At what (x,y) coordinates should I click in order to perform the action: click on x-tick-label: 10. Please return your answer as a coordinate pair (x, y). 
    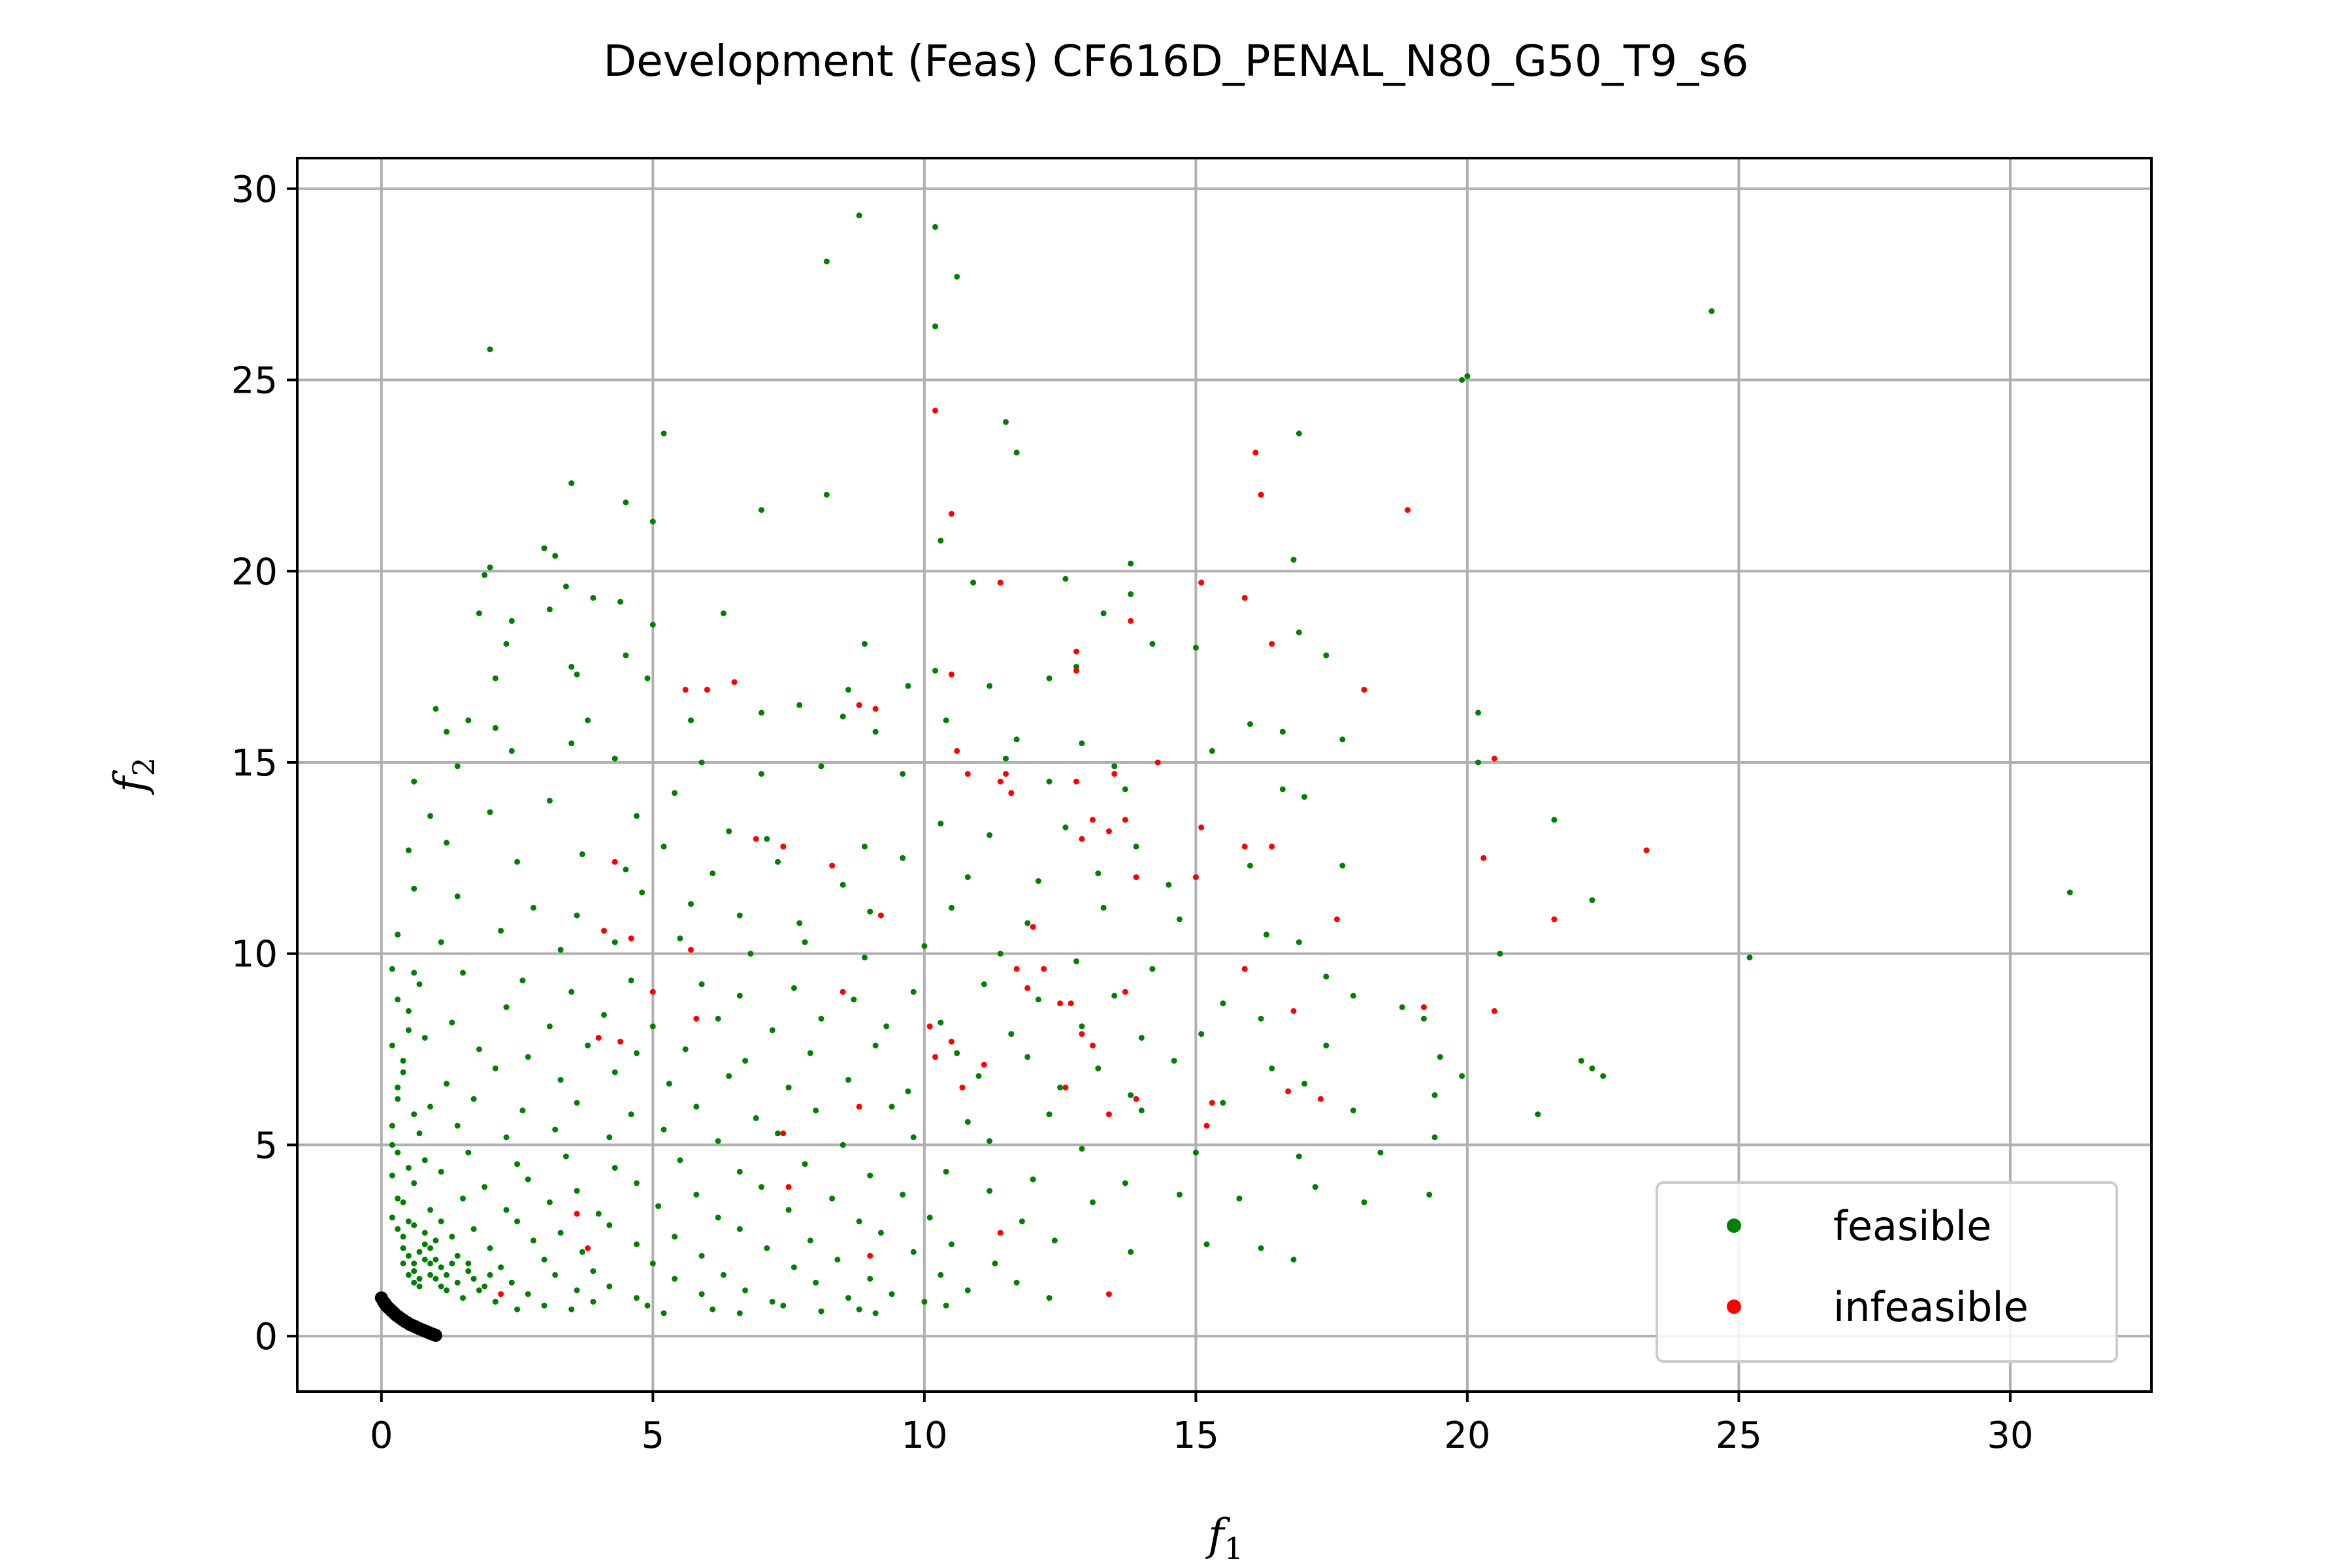
    Looking at the image, I should click on (924, 1435).